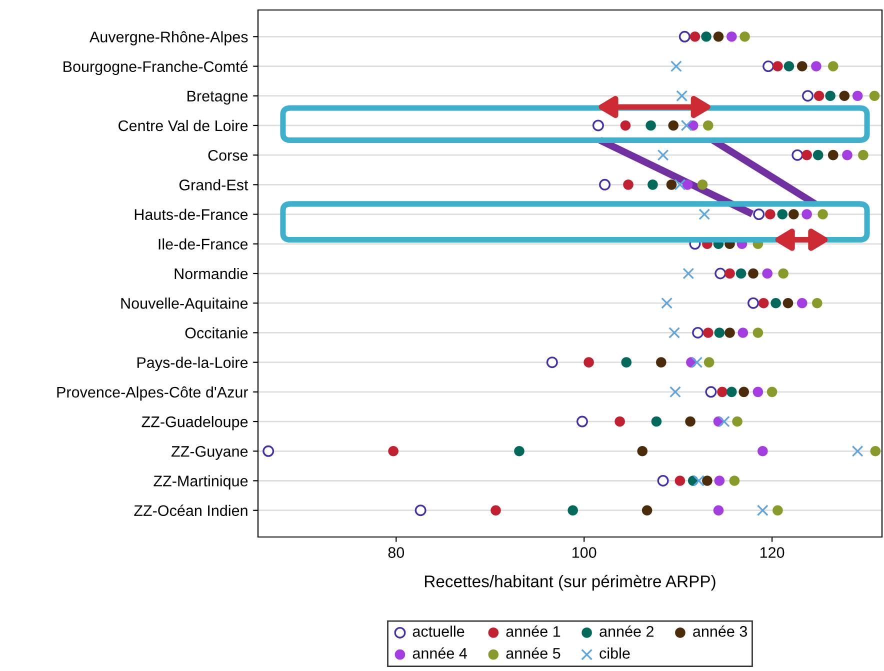  What do you see at coordinates (772, 552) in the screenshot?
I see `x-tick-label: 120` at bounding box center [772, 552].